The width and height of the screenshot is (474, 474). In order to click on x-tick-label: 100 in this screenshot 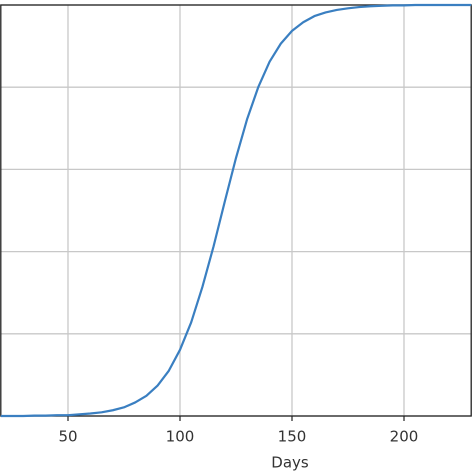, I will do `click(180, 437)`.